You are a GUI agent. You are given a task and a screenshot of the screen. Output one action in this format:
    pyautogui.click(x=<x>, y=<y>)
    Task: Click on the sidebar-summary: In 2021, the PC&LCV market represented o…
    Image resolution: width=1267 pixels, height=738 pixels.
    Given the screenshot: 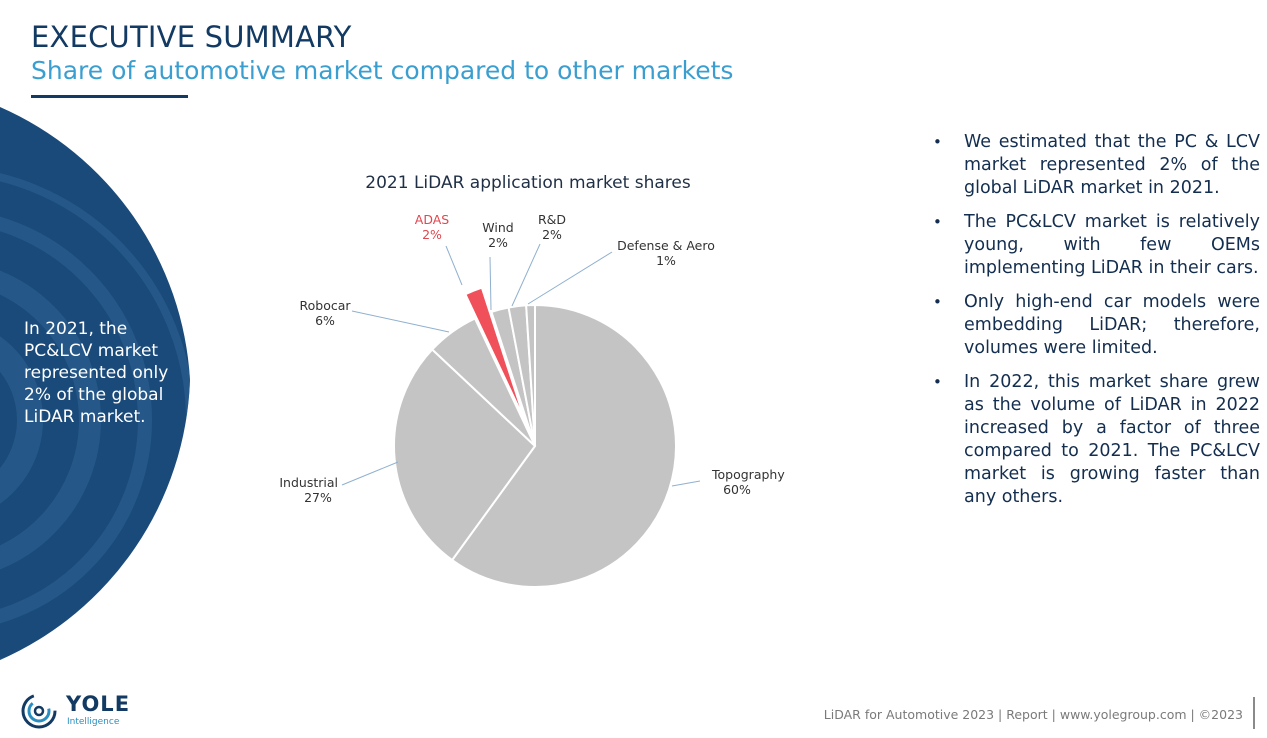 What is the action you would take?
    pyautogui.click(x=96, y=373)
    